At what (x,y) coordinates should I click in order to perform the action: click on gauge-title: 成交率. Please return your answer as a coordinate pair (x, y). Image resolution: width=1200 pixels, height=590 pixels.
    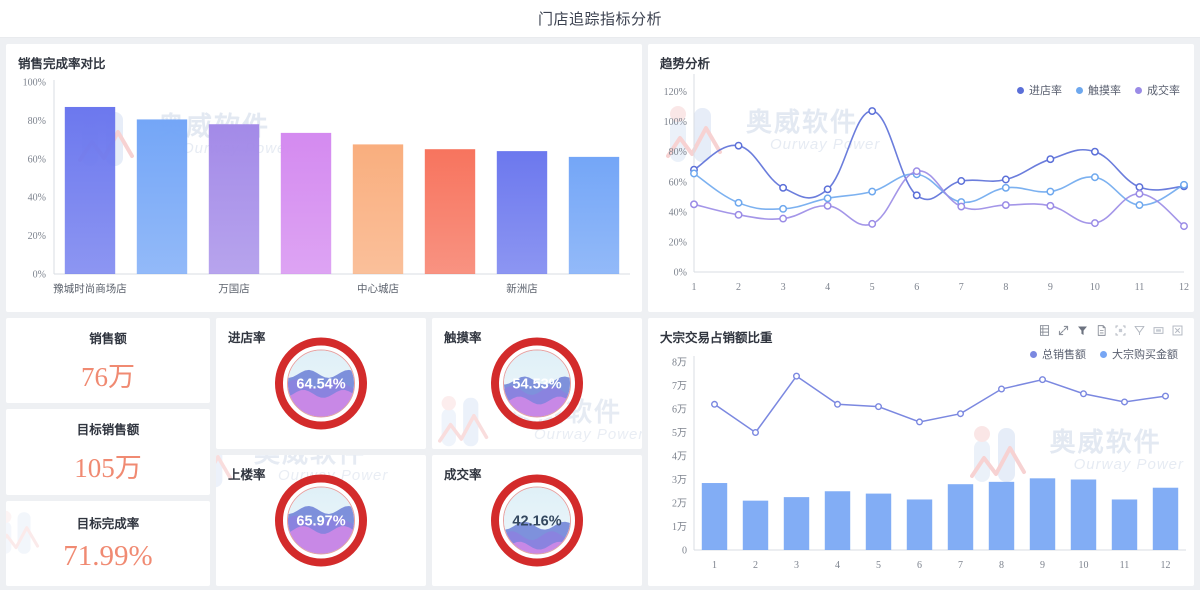
    Looking at the image, I should click on (463, 475).